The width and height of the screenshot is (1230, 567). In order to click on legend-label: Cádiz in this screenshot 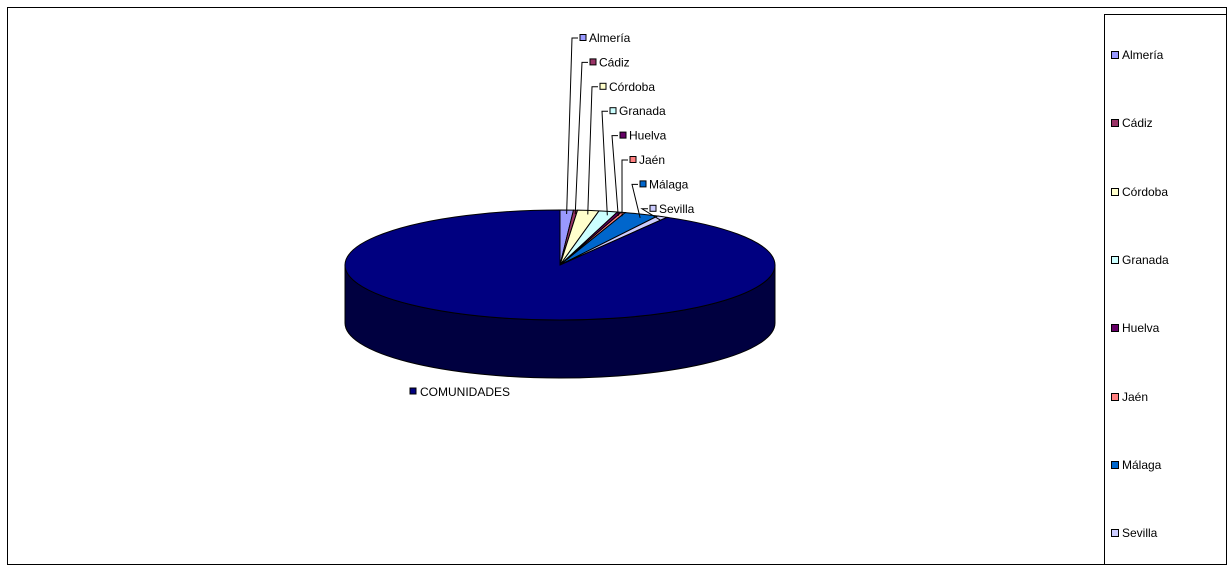, I will do `click(1137, 123)`.